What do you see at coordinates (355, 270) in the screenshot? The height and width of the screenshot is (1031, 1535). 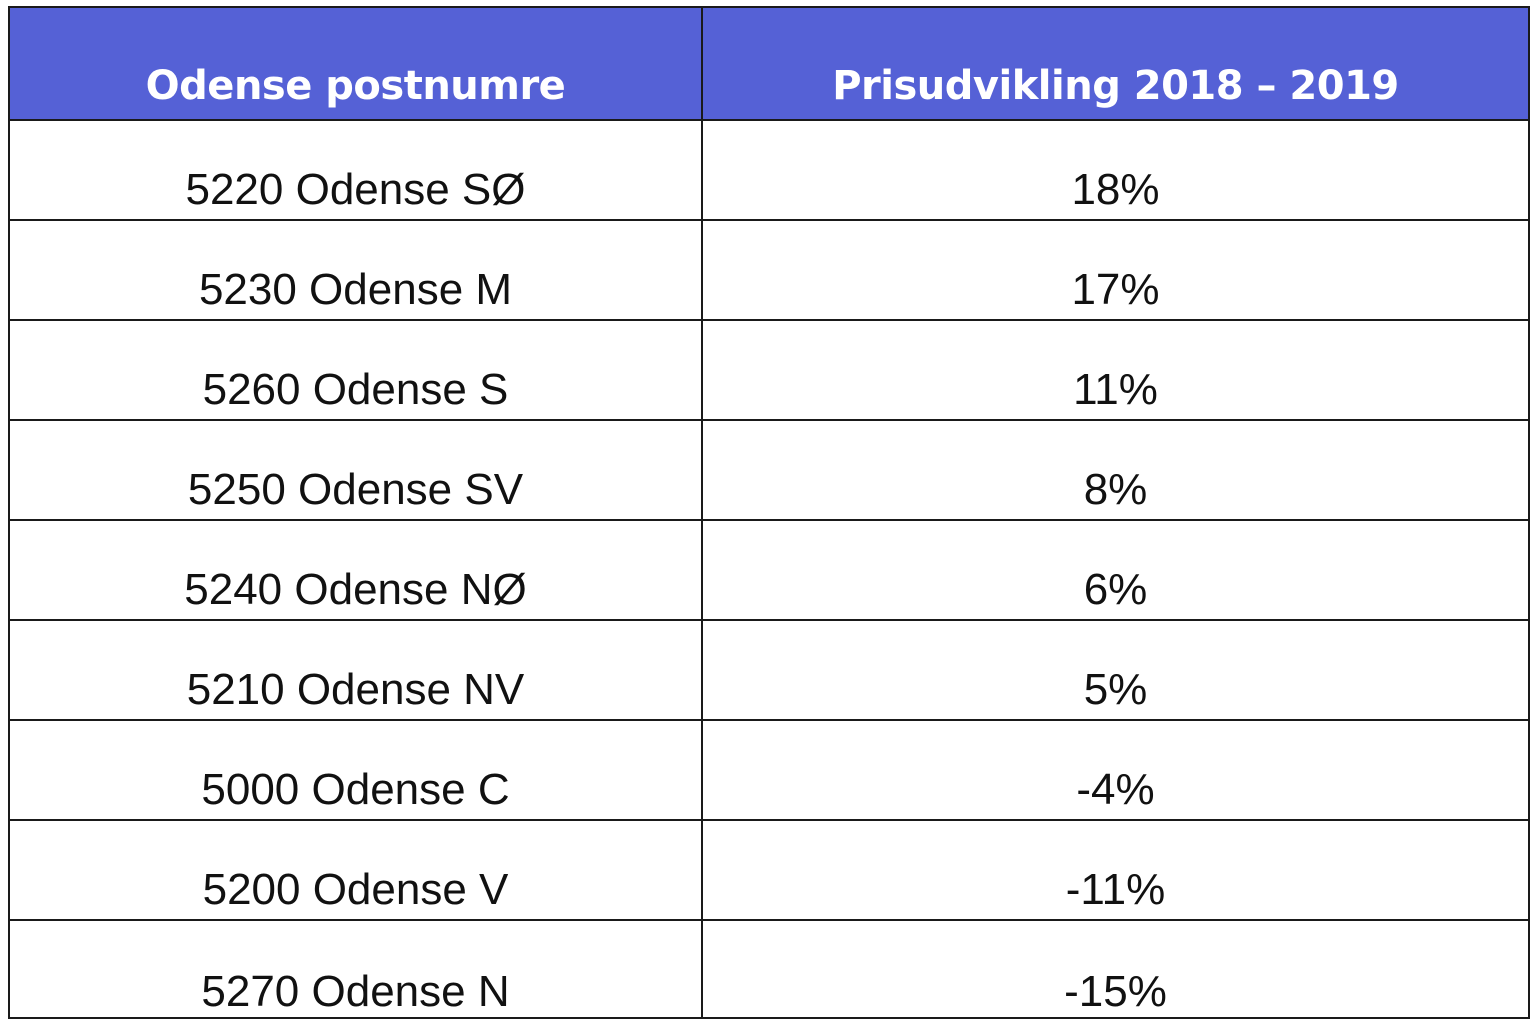 I see `postal-area-cell: 5230 Odense M` at bounding box center [355, 270].